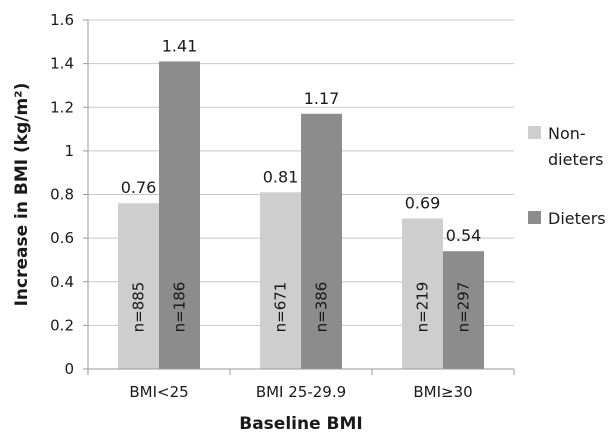 Image resolution: width=616 pixels, height=436 pixels. Describe the element at coordinates (139, 307) in the screenshot. I see `bar-sample-size-label: n=885` at that location.